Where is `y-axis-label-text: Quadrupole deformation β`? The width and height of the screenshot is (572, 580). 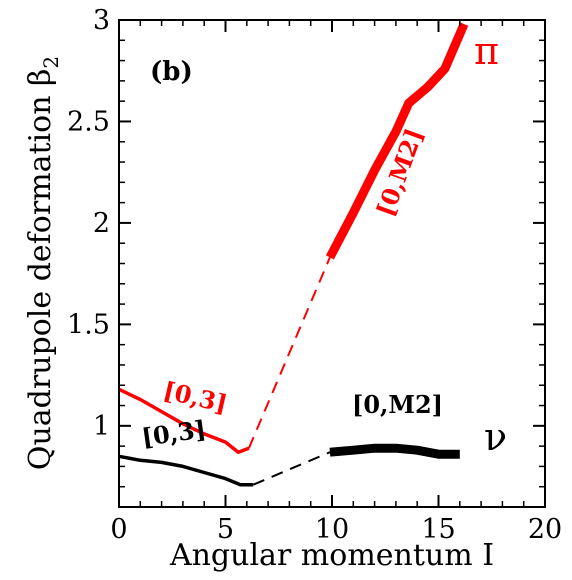
y-axis-label-text: Quadrupole deformation β is located at coordinates (40, 270).